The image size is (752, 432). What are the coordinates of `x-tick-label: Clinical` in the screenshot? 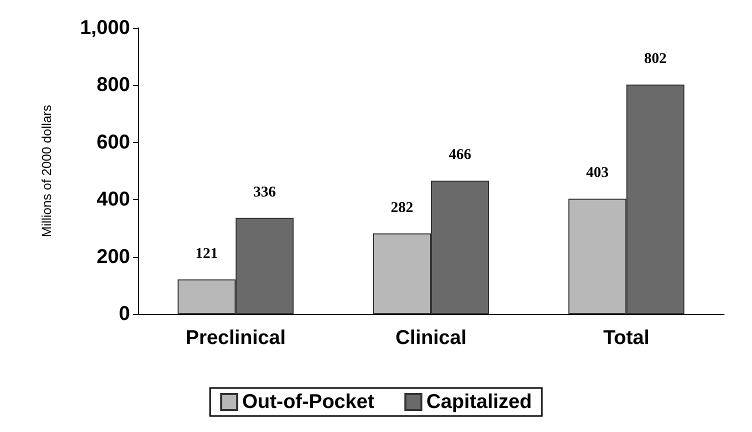 It's located at (431, 338).